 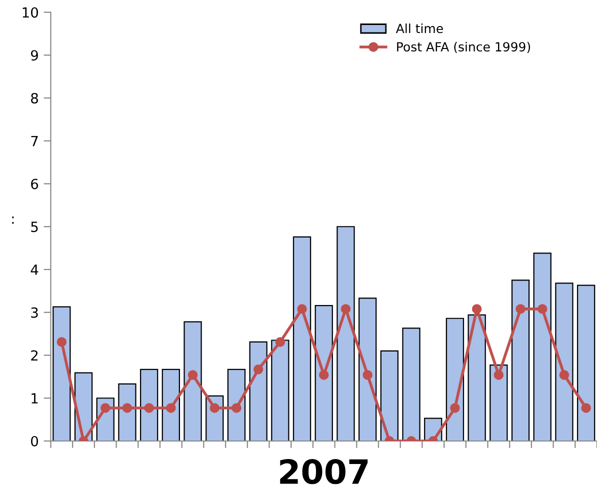 What do you see at coordinates (34, 441) in the screenshot?
I see `y-tick-label: 0` at bounding box center [34, 441].